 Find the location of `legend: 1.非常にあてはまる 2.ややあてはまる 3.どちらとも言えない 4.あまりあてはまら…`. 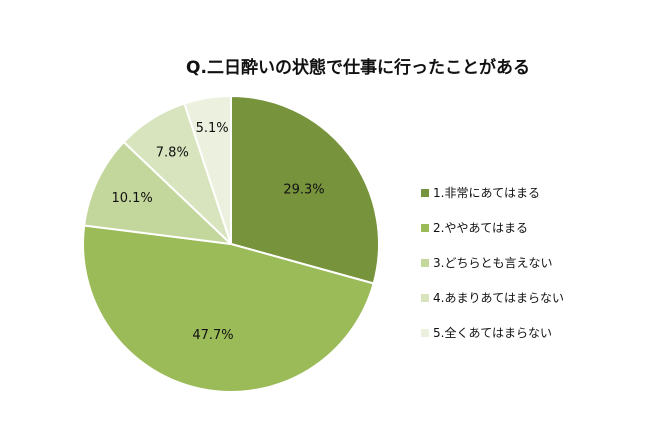

legend: 1.非常にあてはまる 2.ややあてはまる 3.どちらとも言えない 4.あまりあてはまら… is located at coordinates (492, 263).